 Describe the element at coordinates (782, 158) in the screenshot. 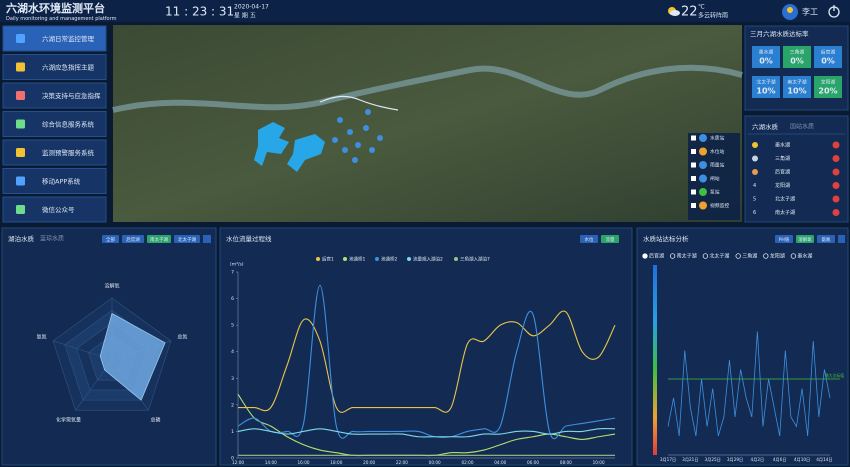

I see `lake-name: 三角湖` at that location.